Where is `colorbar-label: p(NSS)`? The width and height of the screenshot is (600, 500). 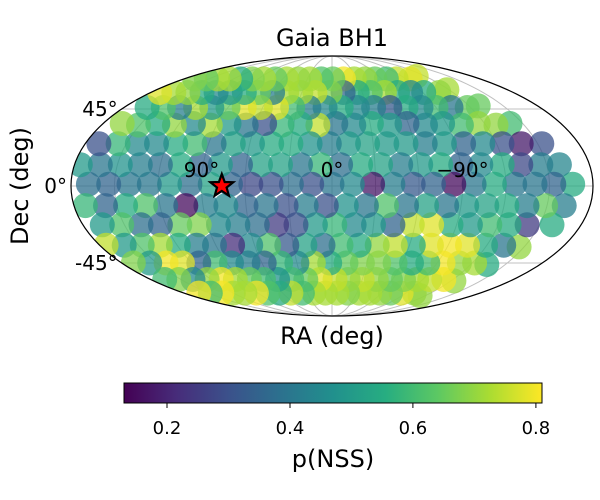 colorbar-label: p(NSS) is located at coordinates (333, 459).